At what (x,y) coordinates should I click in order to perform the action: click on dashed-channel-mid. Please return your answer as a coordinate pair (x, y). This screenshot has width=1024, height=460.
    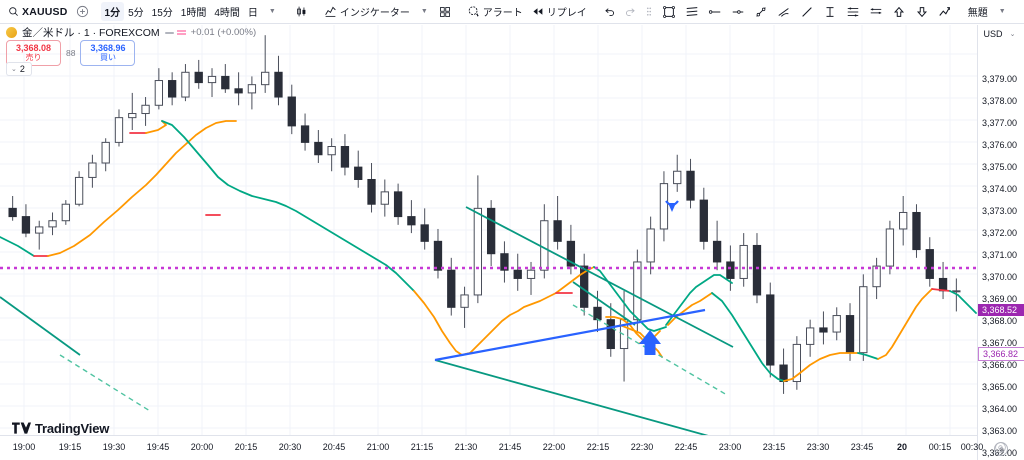
    Looking at the image, I should click on (650, 350).